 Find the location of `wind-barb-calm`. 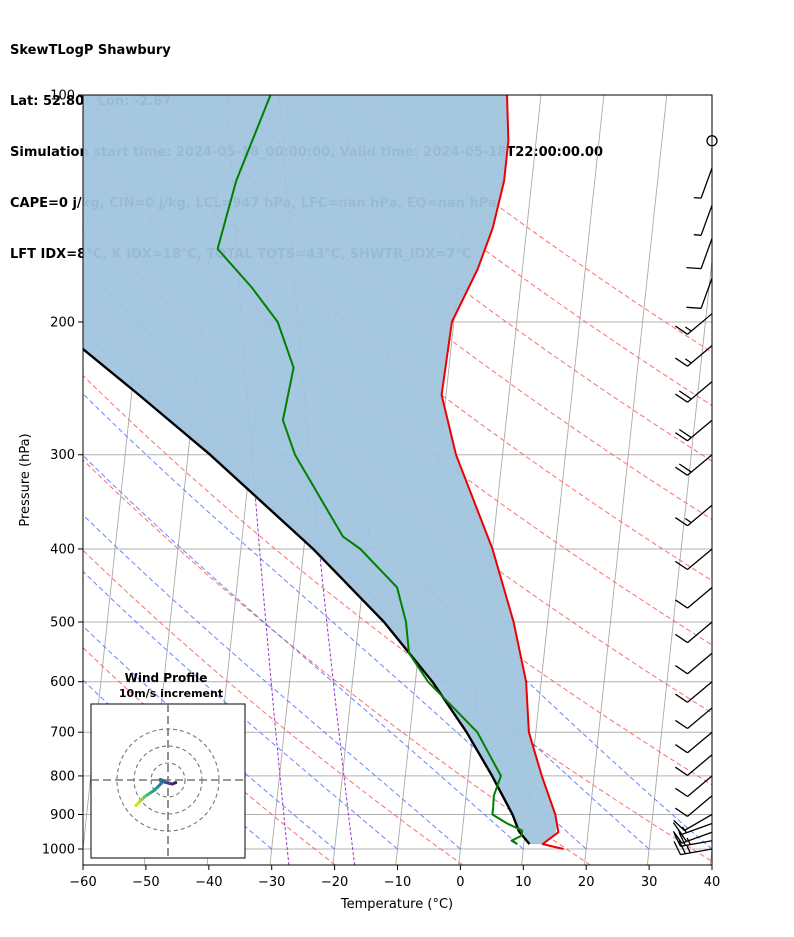

wind-barb-calm is located at coordinates (712, 141).